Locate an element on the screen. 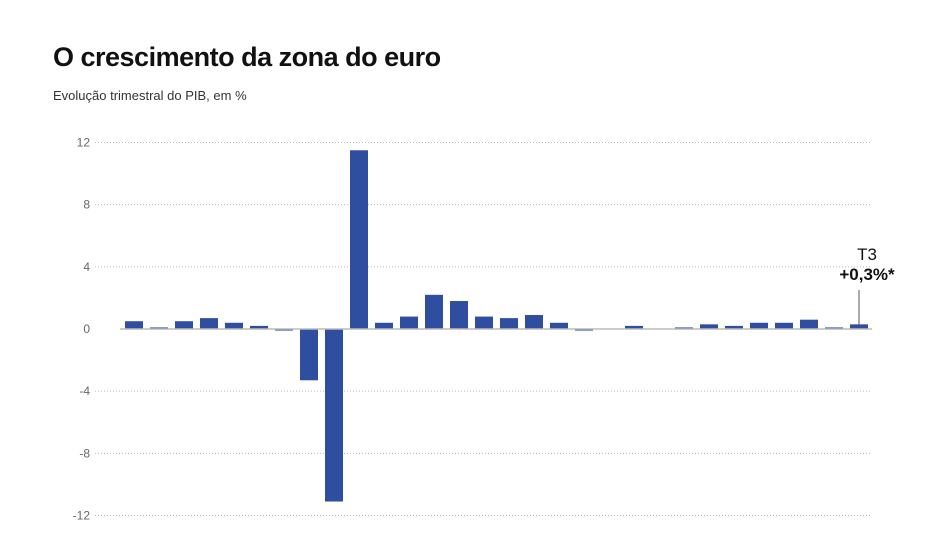 The image size is (950, 533). y-tick-label: 8 is located at coordinates (86, 205).